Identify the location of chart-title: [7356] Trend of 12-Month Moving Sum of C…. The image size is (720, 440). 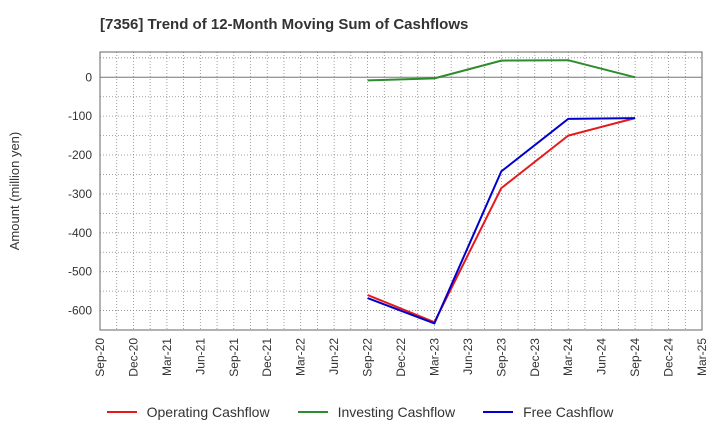
(284, 24).